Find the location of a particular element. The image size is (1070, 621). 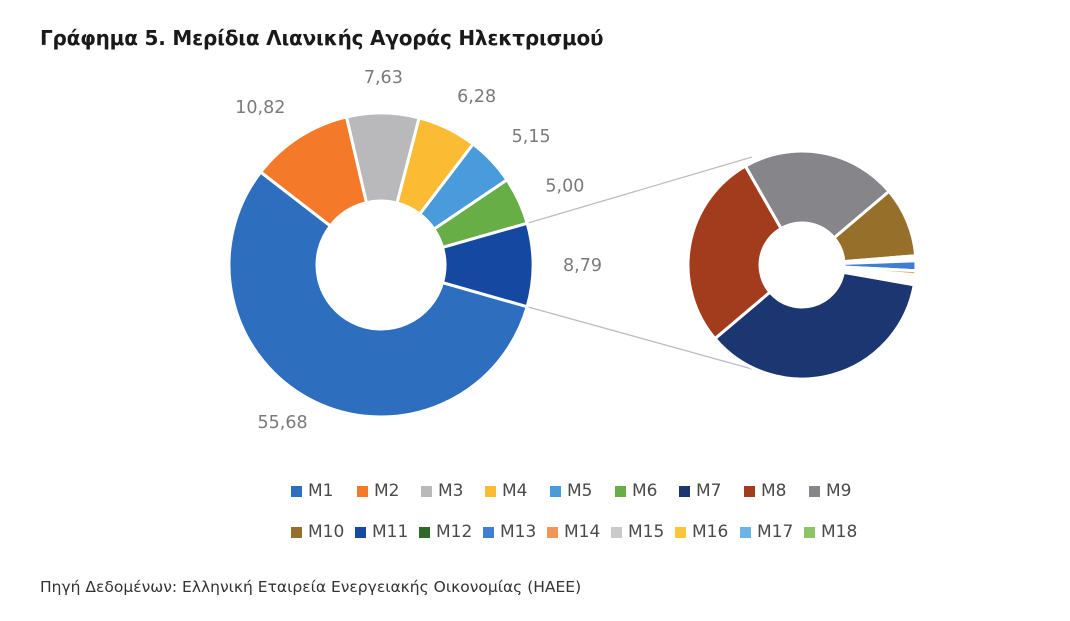

legend-item-m15: M15 is located at coordinates (643, 532).